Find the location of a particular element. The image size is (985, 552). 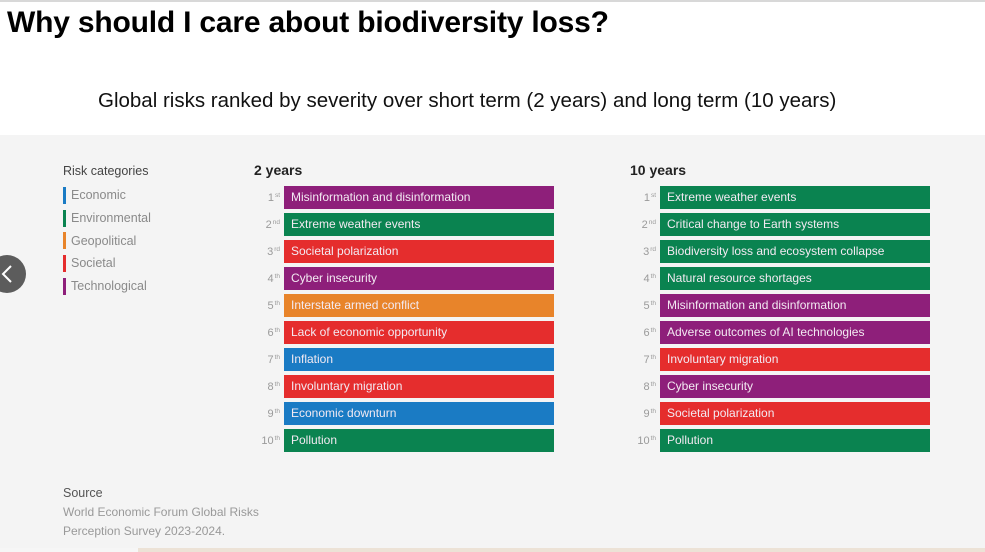

rank-number: 2 is located at coordinates (644, 224).